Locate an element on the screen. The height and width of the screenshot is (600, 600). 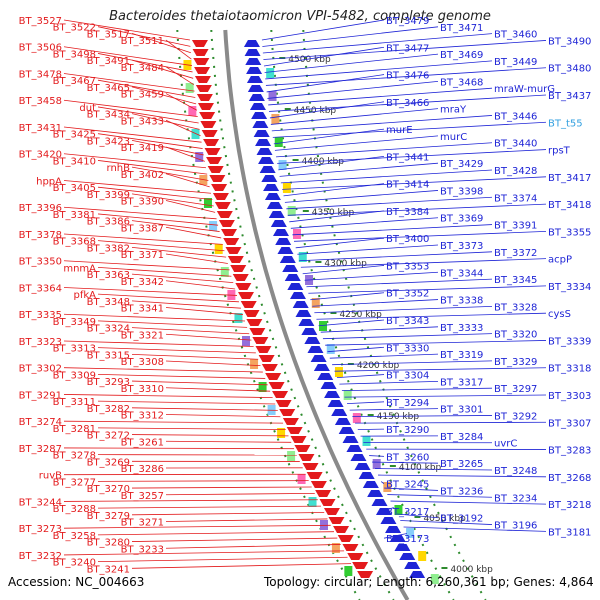
gene-label-left: BT_3323 is located at coordinates (40, 342).